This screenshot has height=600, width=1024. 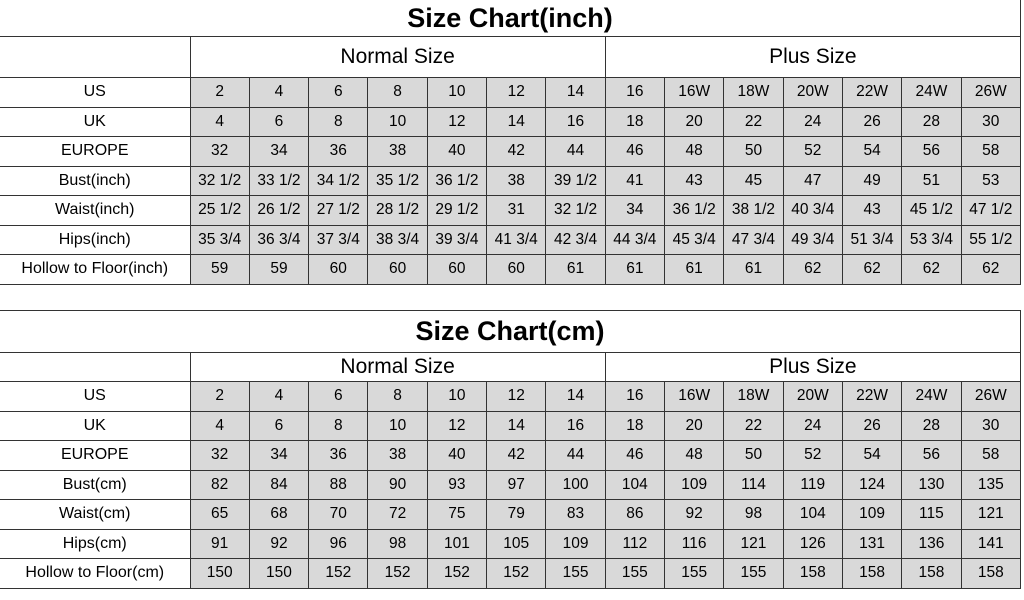 What do you see at coordinates (279, 484) in the screenshot?
I see `table-cell: 84` at bounding box center [279, 484].